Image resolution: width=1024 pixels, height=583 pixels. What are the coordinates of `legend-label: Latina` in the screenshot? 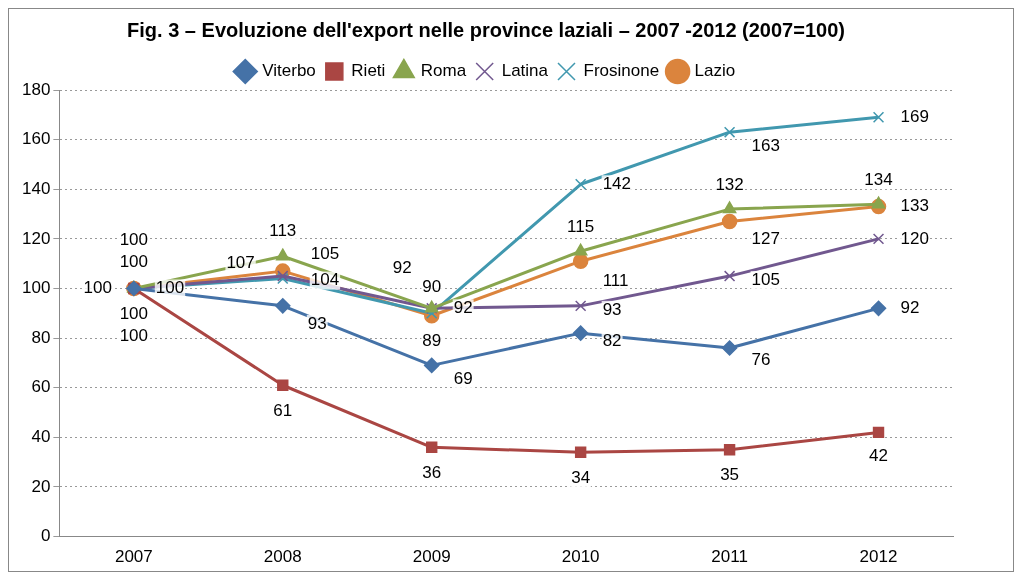 It's located at (525, 71).